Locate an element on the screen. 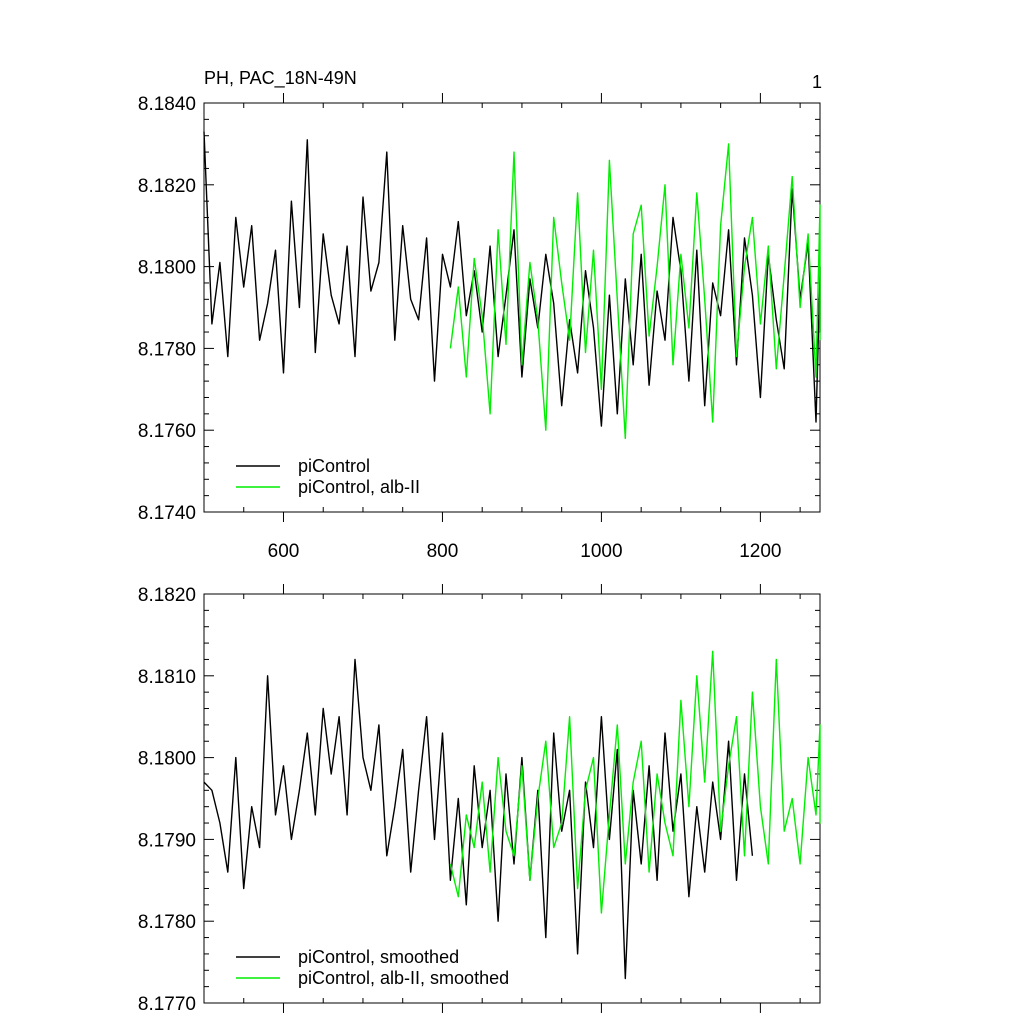 The height and width of the screenshot is (1024, 1024). x-tick-label: 800 is located at coordinates (443, 551).